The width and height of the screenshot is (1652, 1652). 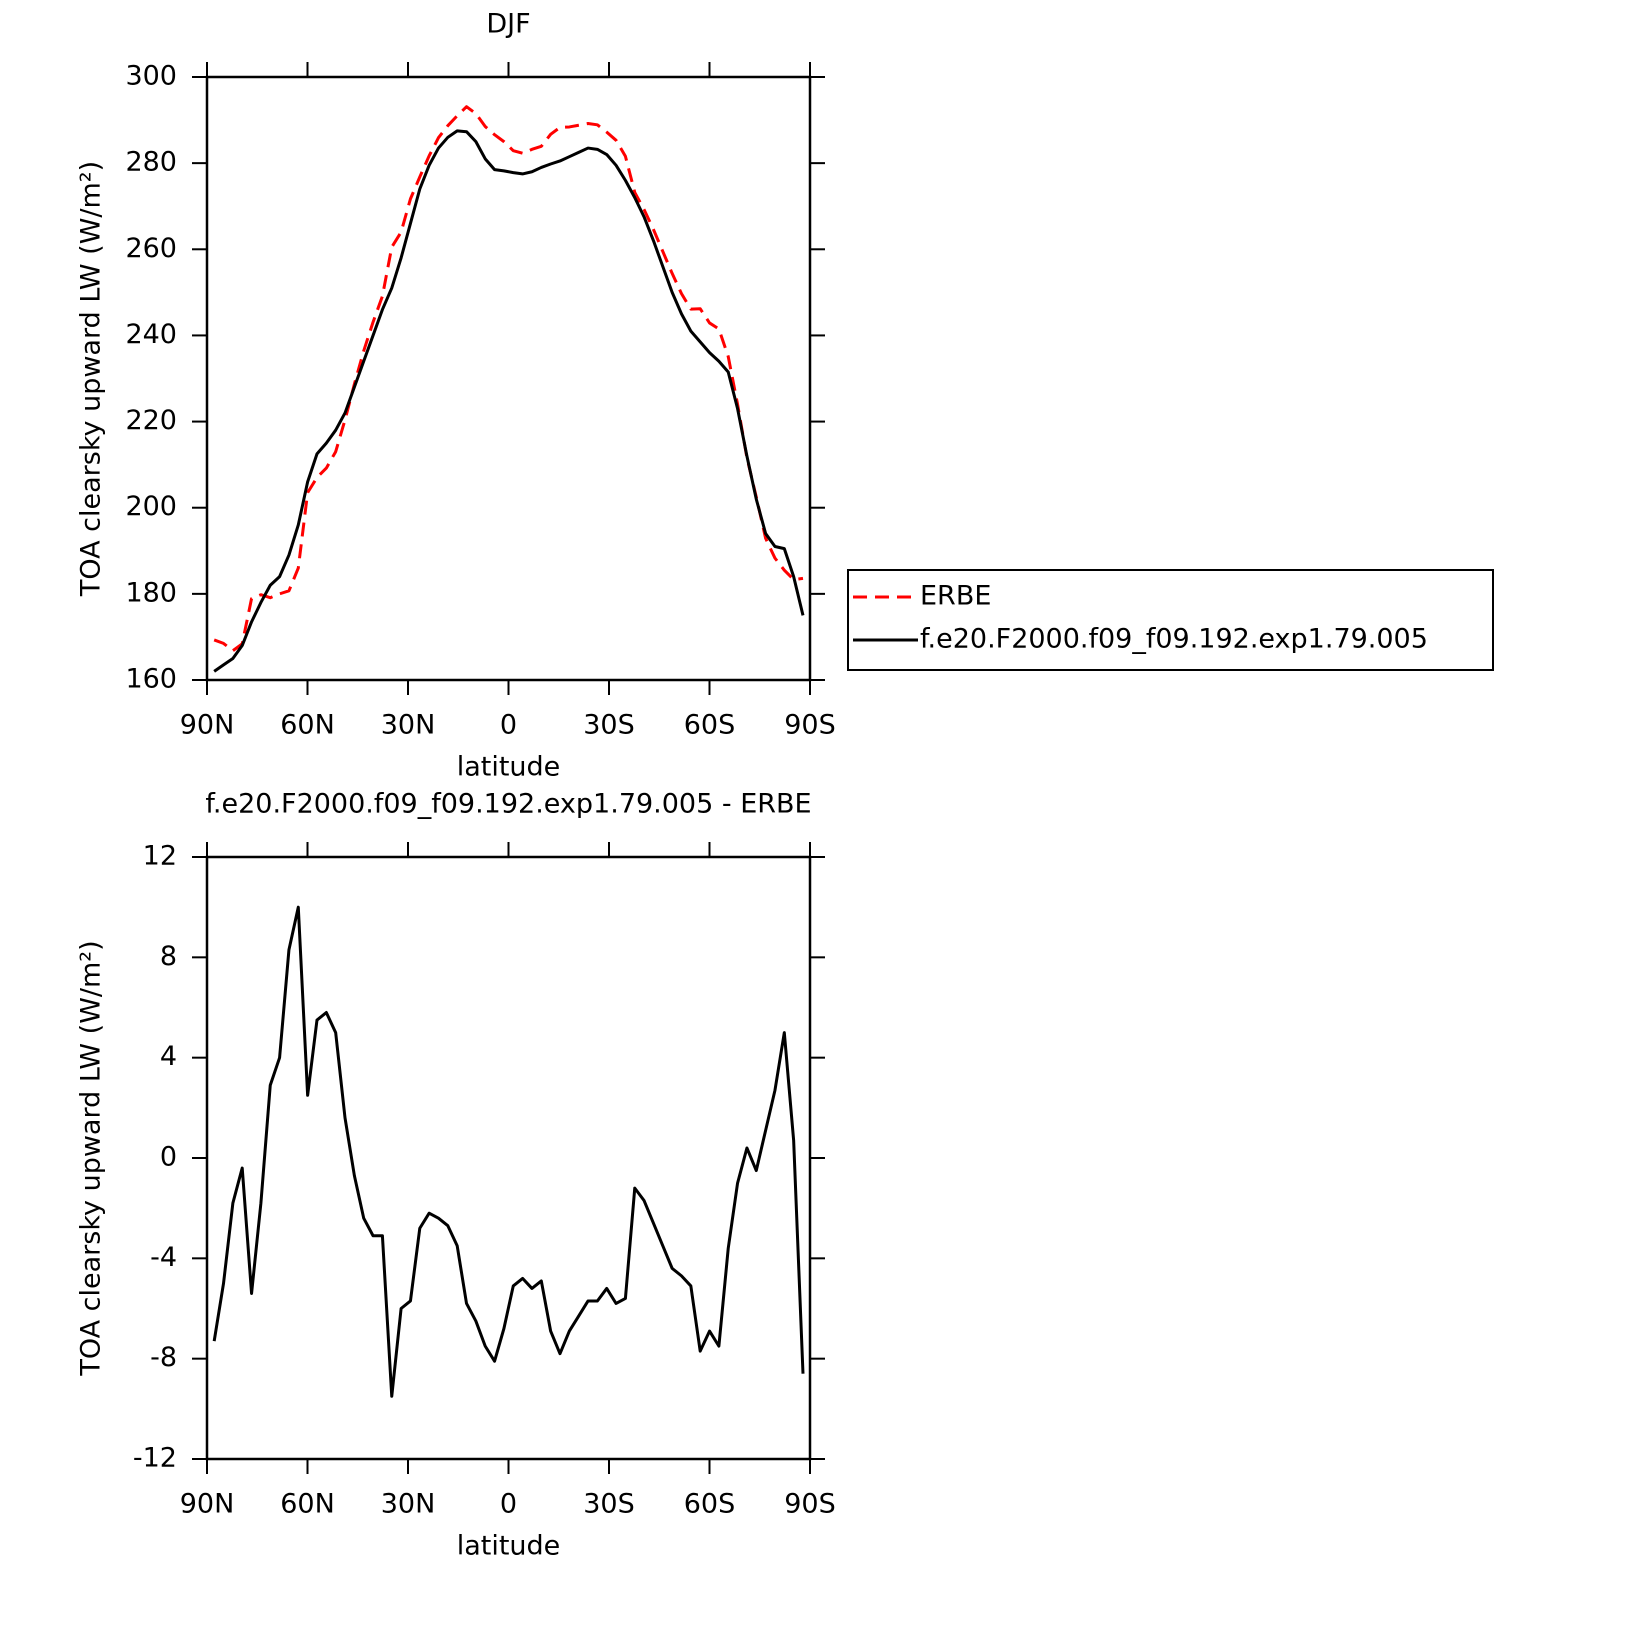 I want to click on y-tick-label: 240, so click(x=151, y=334).